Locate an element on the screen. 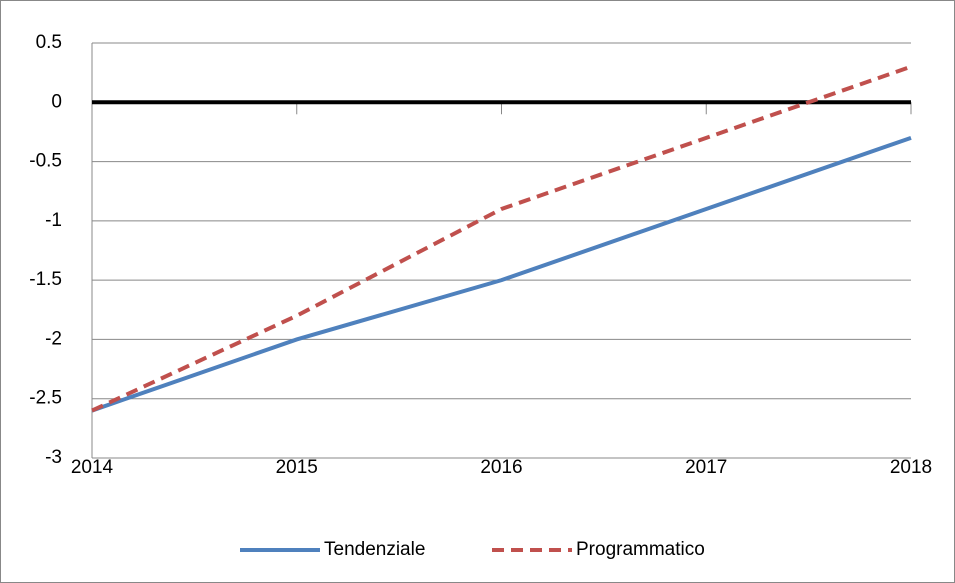  x-tick-label: 2018 is located at coordinates (911, 467).